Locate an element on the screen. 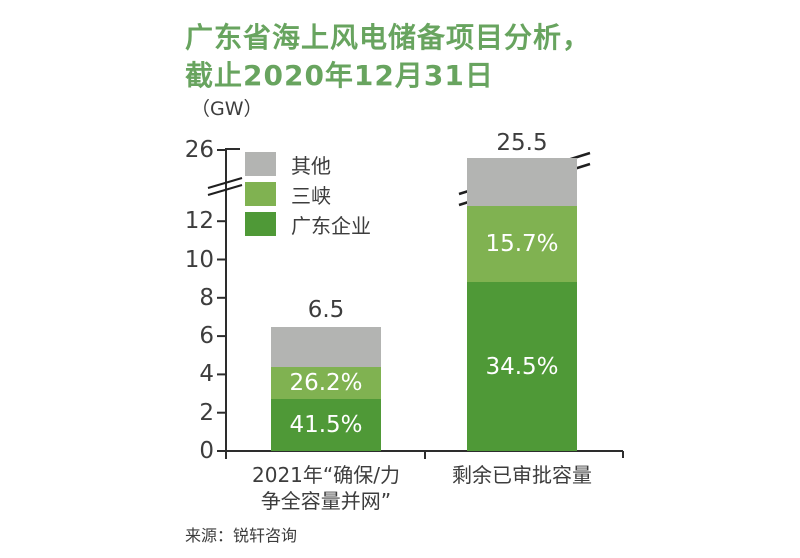  segment-percent-label: 26.2% is located at coordinates (326, 383).